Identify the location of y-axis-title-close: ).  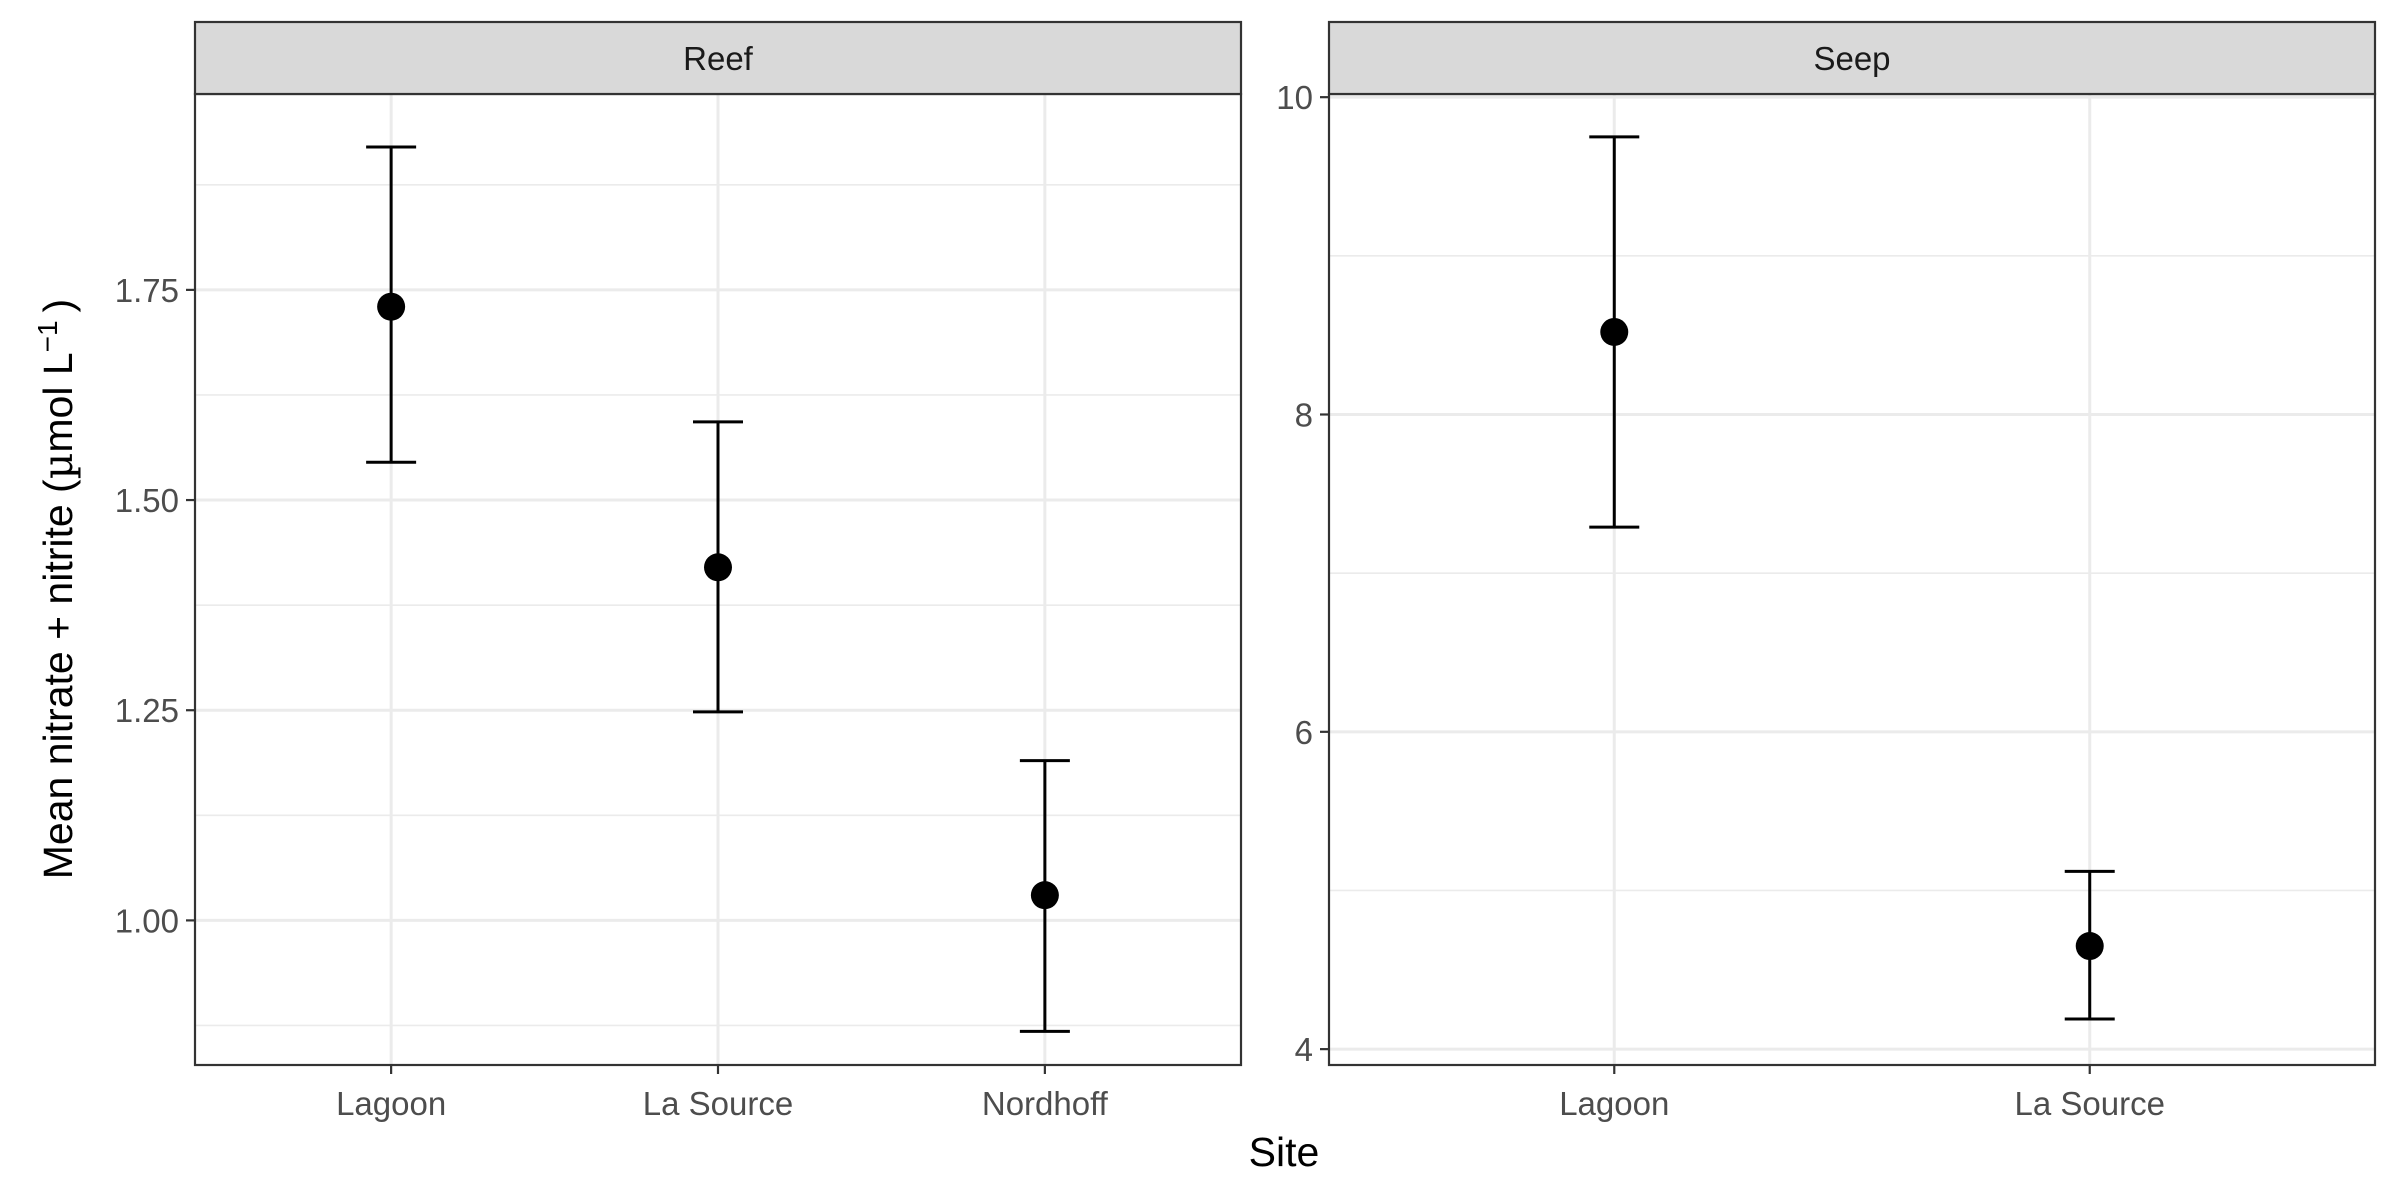
(58, 306).